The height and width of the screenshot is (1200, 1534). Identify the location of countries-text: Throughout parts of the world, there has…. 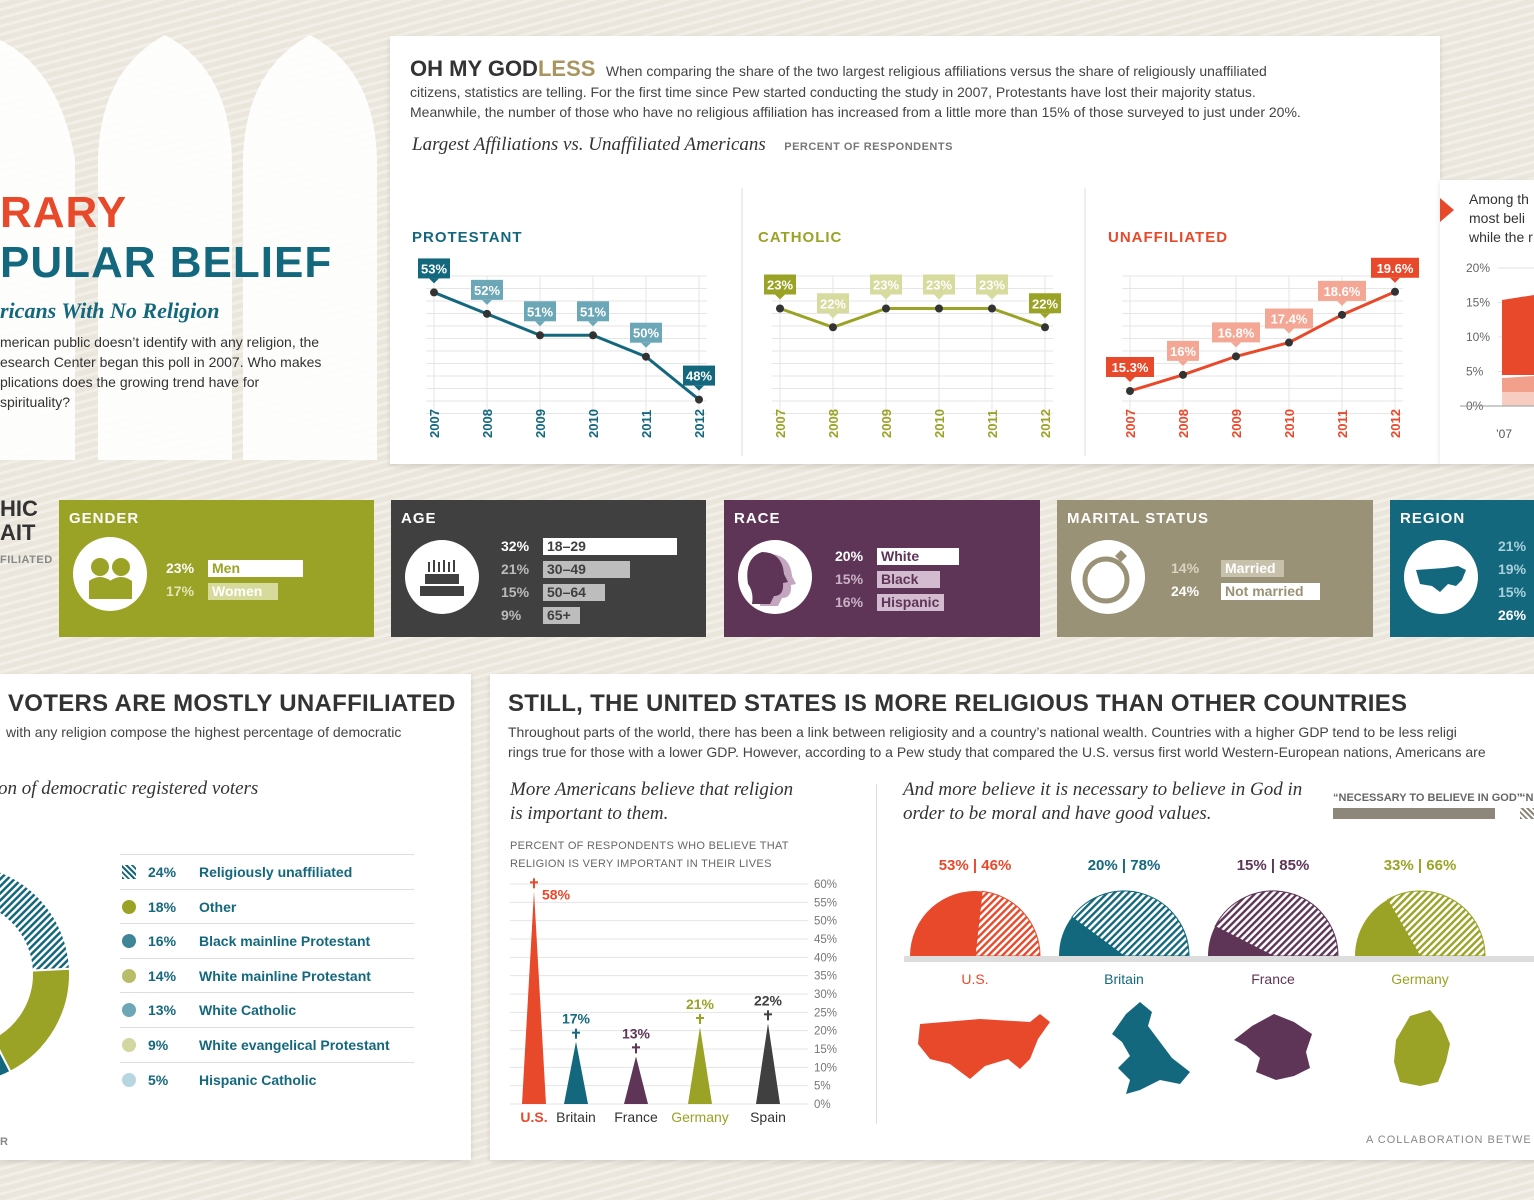
(997, 742).